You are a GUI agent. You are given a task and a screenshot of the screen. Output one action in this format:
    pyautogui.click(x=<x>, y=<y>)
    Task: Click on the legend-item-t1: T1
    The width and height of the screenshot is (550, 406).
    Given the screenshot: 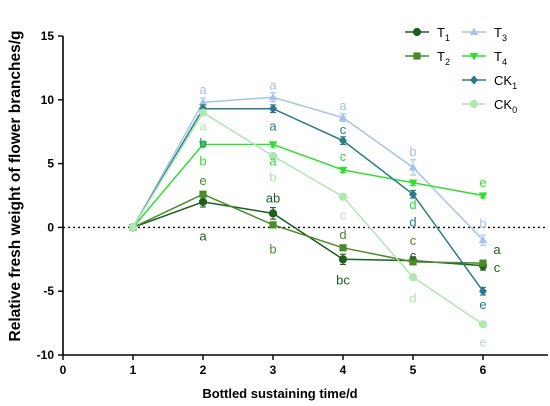 What is the action you would take?
    pyautogui.click(x=427, y=34)
    